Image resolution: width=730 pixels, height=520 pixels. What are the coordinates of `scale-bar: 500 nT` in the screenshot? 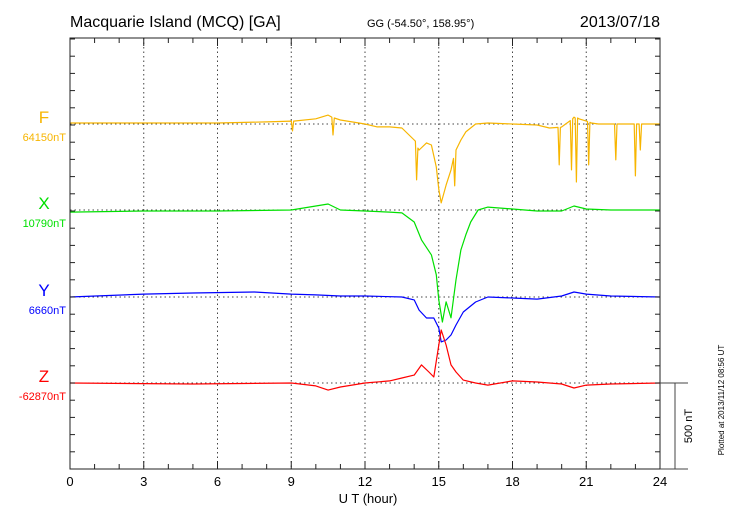 It's located at (677, 426).